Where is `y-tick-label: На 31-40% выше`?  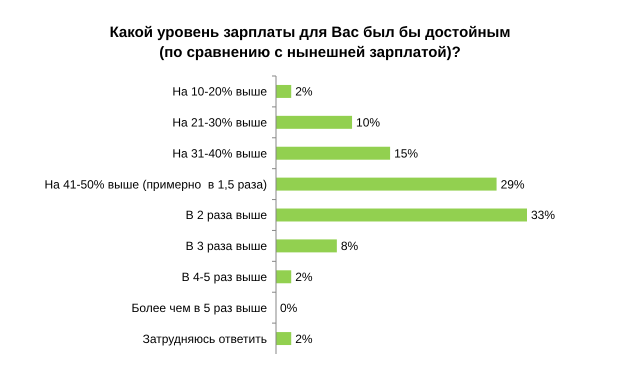 y-tick-label: На 31-40% выше is located at coordinates (220, 153).